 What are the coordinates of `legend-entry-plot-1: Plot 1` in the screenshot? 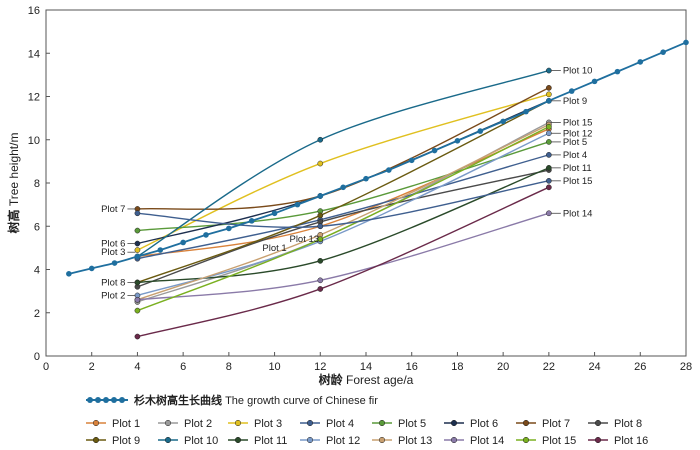 It's located at (113, 424).